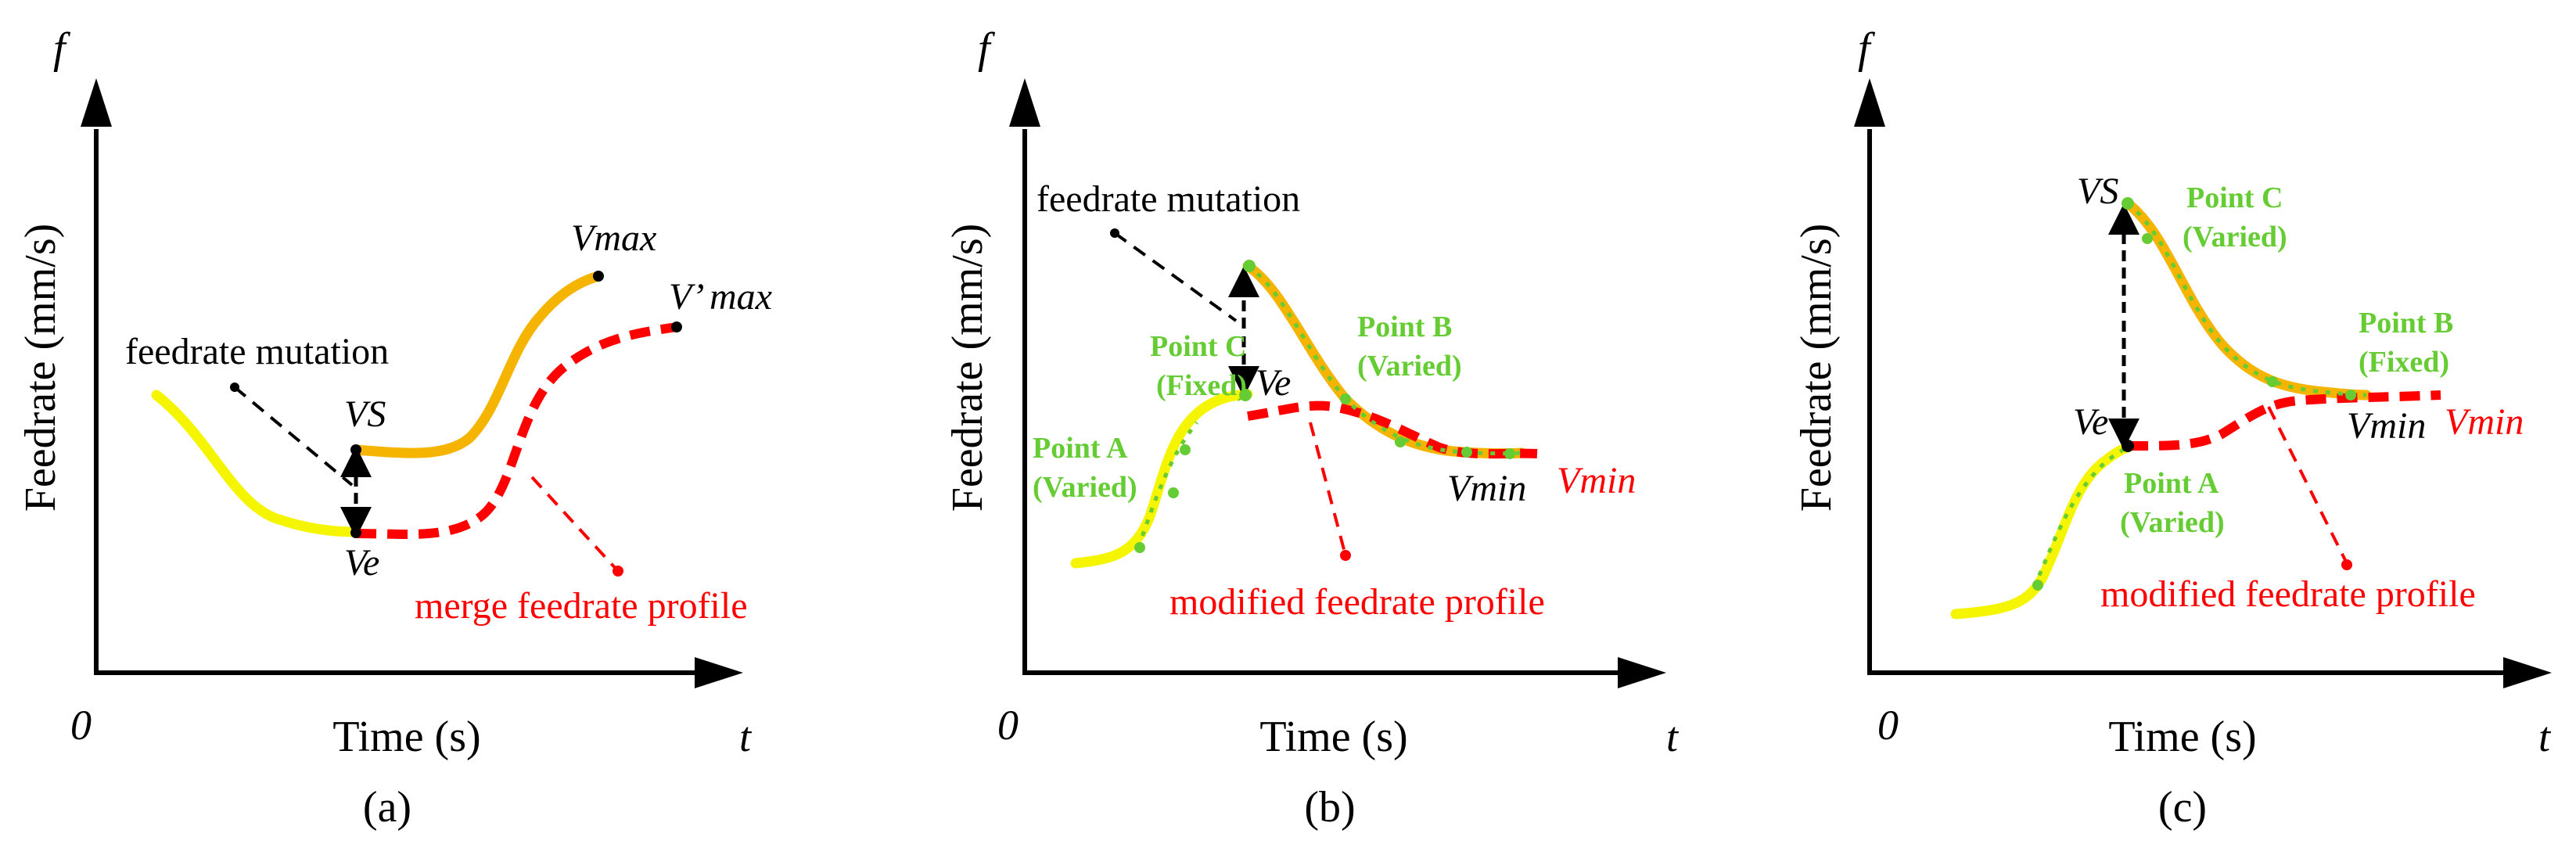  I want to click on panel-caption: (c), so click(2182, 807).